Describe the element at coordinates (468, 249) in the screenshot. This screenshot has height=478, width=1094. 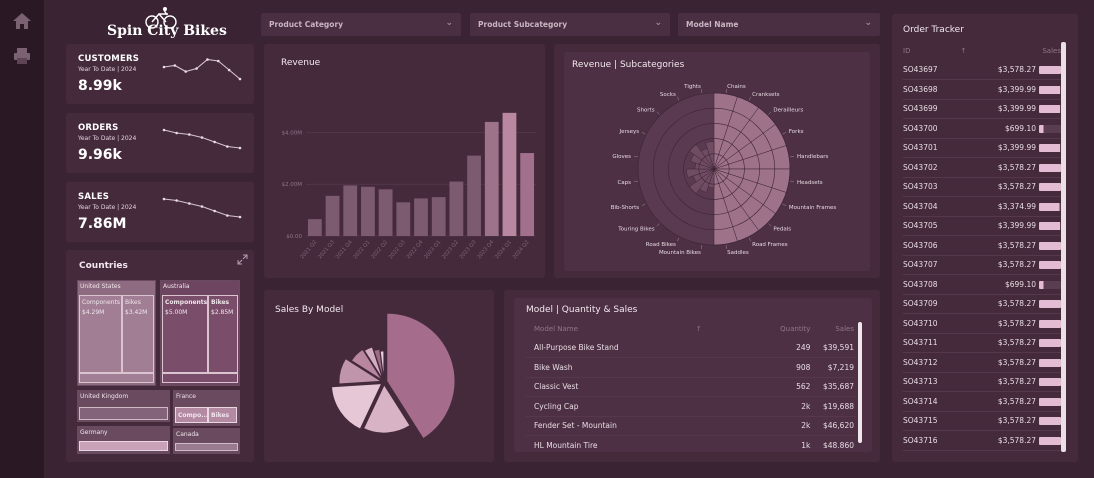
I see `x-tick-label: 2023 Q3` at that location.